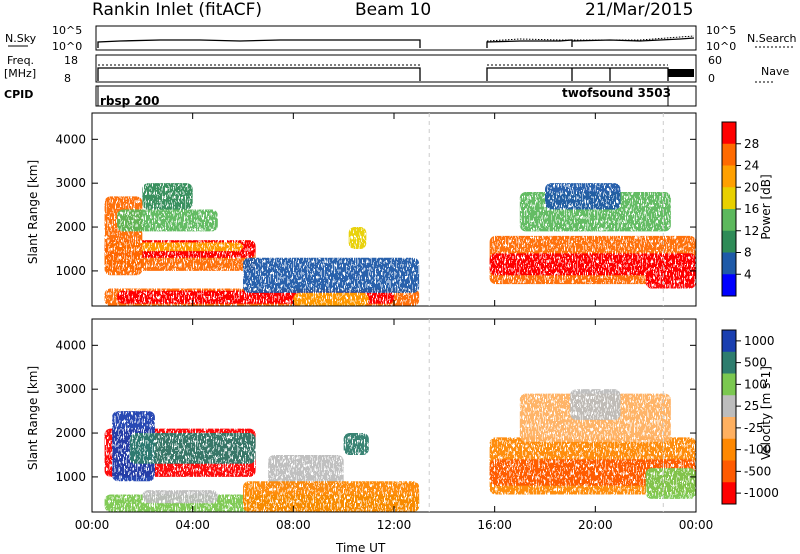 The width and height of the screenshot is (800, 554). What do you see at coordinates (748, 274) in the screenshot?
I see `colorbar-tick-label: 4` at bounding box center [748, 274].